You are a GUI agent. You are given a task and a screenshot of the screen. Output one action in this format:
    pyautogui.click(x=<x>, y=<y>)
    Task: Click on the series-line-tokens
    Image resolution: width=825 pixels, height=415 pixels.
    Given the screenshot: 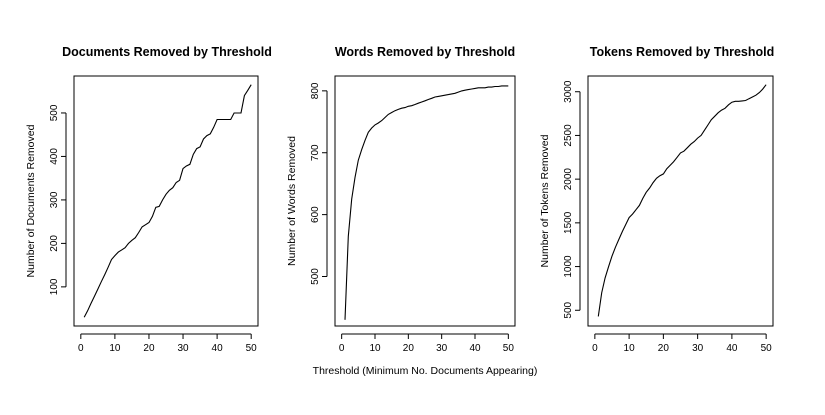 What is the action you would take?
    pyautogui.click(x=682, y=200)
    